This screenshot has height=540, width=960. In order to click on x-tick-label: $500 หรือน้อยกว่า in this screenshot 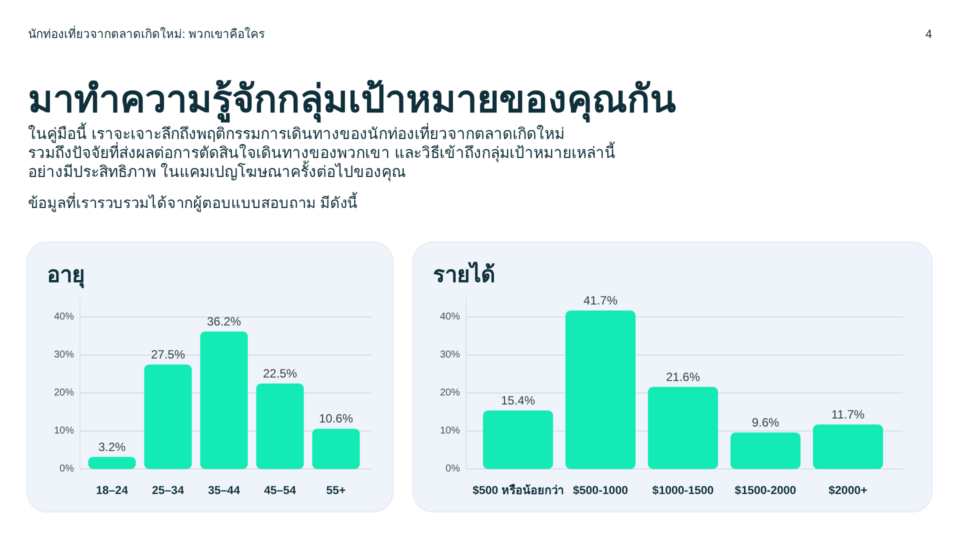, I will do `click(518, 490)`.